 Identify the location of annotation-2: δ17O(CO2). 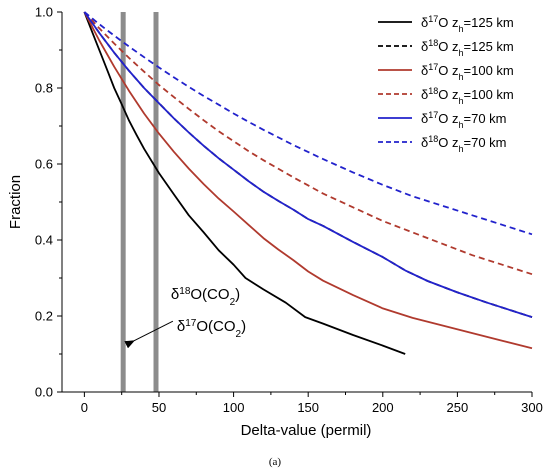
(185, 333).